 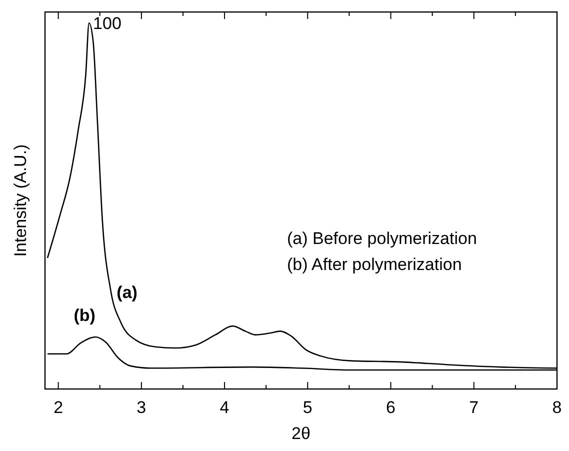 What do you see at coordinates (85, 316) in the screenshot?
I see `annotation: (b)` at bounding box center [85, 316].